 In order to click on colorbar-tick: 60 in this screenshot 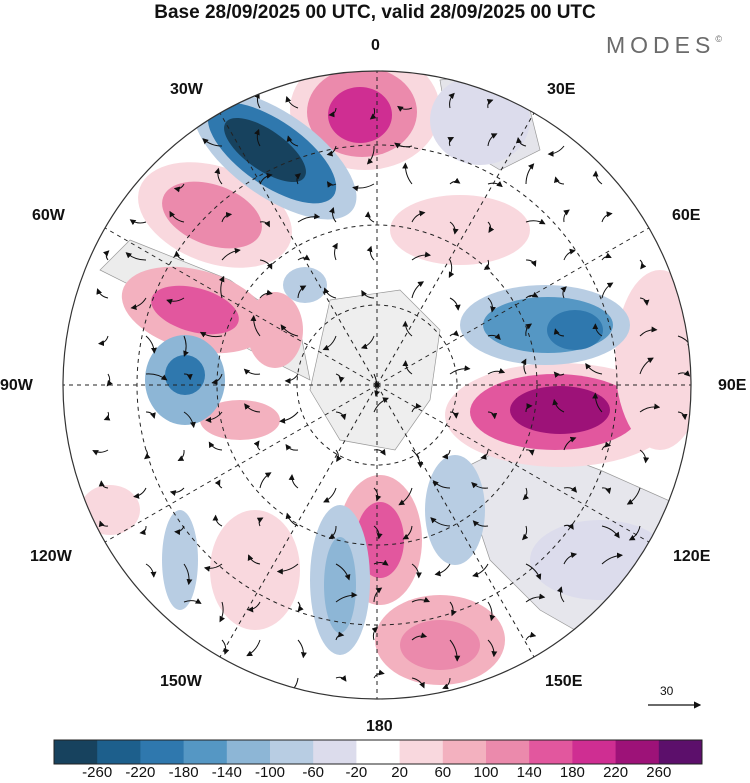, I will do `click(443, 772)`.